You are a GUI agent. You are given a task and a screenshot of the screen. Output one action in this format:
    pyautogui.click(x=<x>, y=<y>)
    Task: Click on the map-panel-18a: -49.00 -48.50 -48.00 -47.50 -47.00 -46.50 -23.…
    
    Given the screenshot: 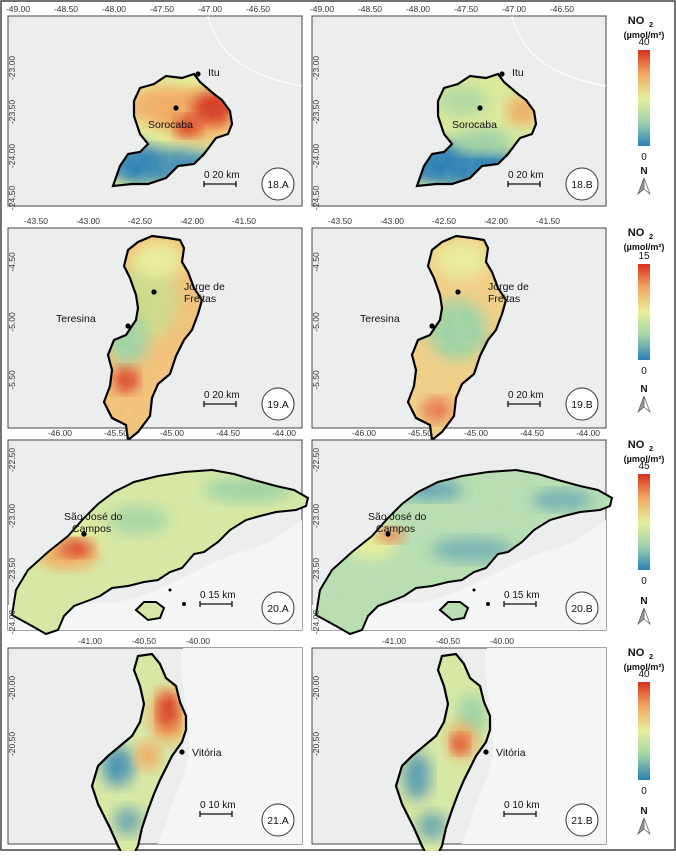 What is the action you would take?
    pyautogui.click(x=154, y=107)
    